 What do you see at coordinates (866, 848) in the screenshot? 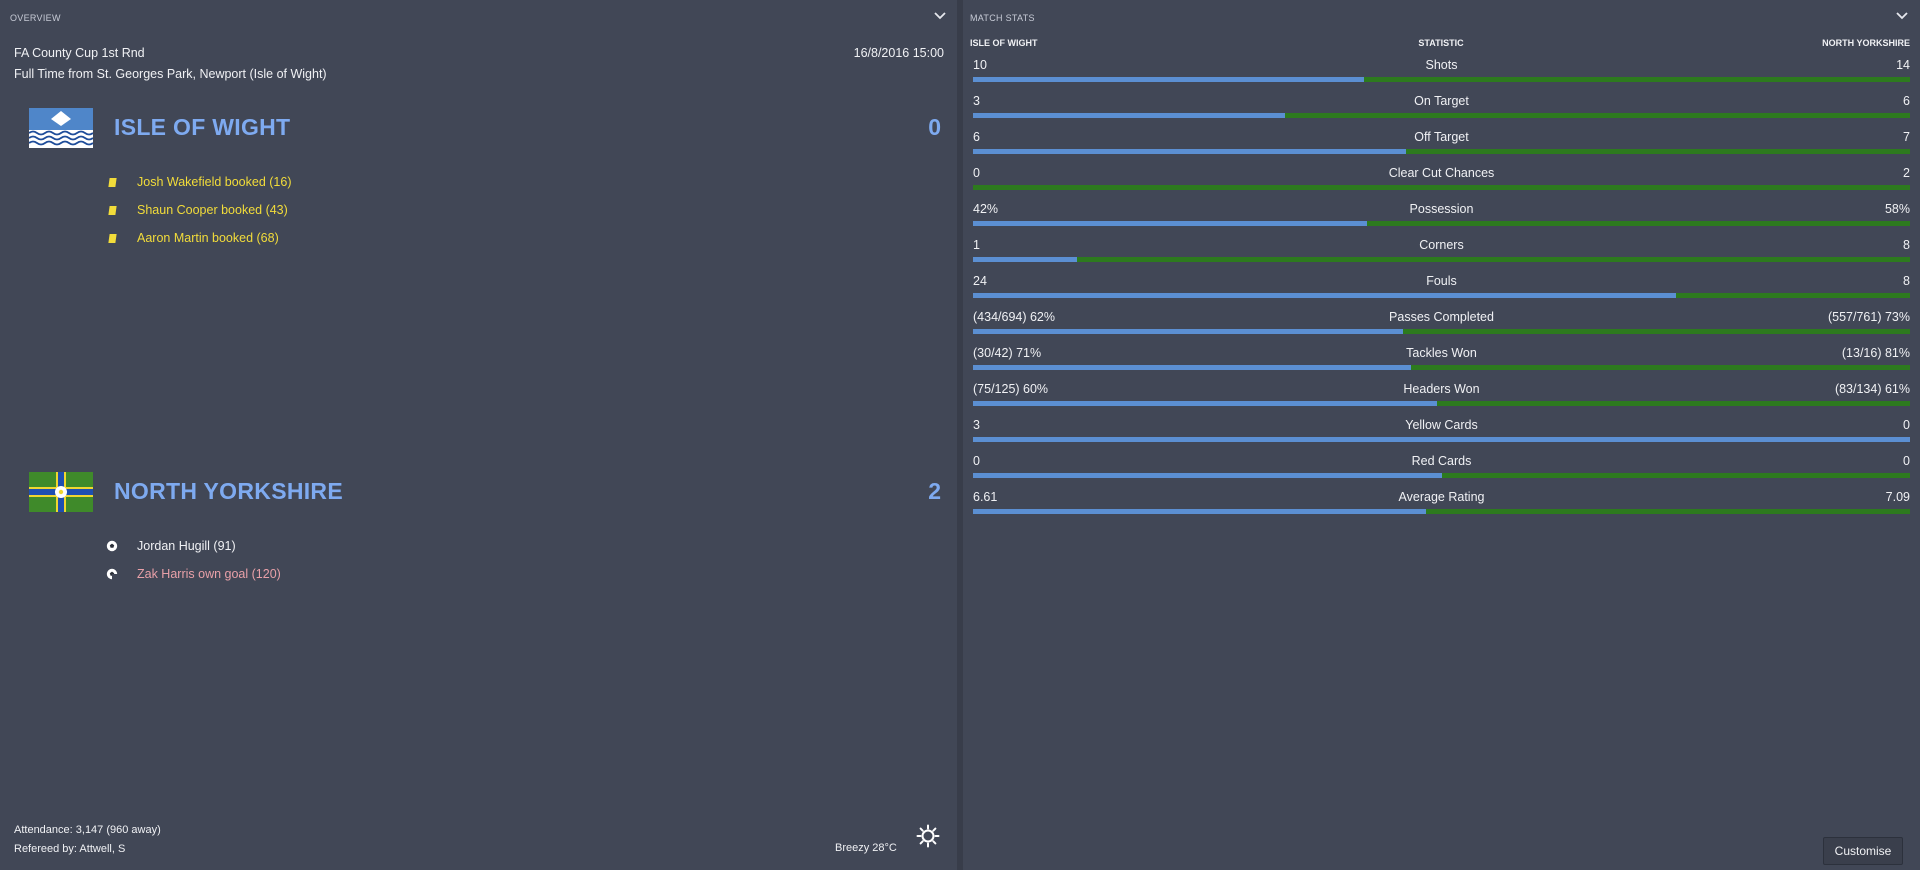
I see `weather-text: Breezy 28°C` at bounding box center [866, 848].